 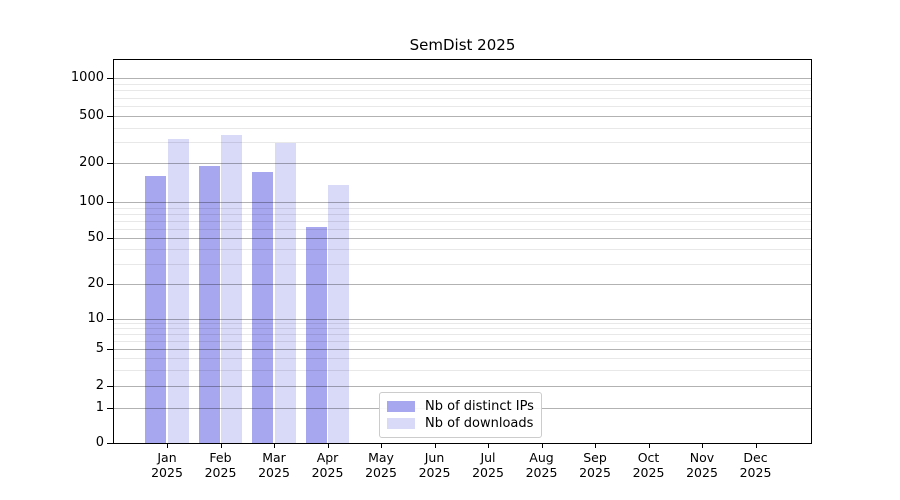 I want to click on legend-swatch-downloads, so click(x=401, y=423).